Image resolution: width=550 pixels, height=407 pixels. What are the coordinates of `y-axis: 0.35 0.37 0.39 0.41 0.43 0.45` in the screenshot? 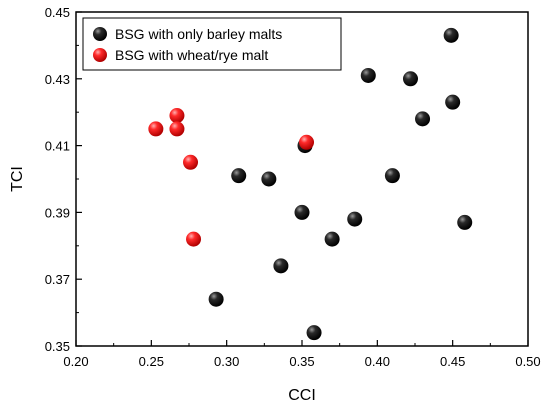 It's located at (63, 179).